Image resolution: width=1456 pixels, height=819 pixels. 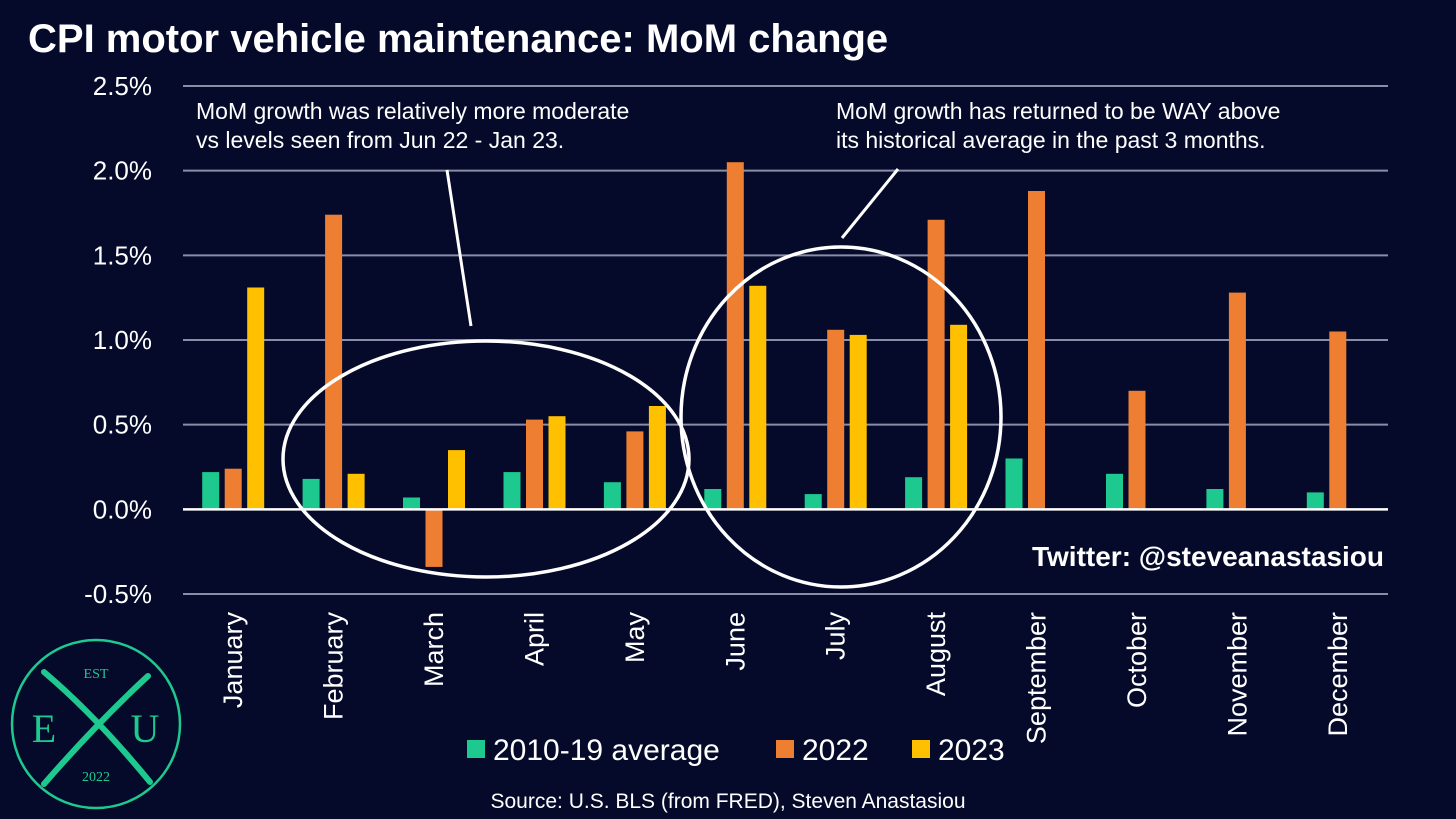 I want to click on x-tick-label: November, so click(x=1237, y=674).